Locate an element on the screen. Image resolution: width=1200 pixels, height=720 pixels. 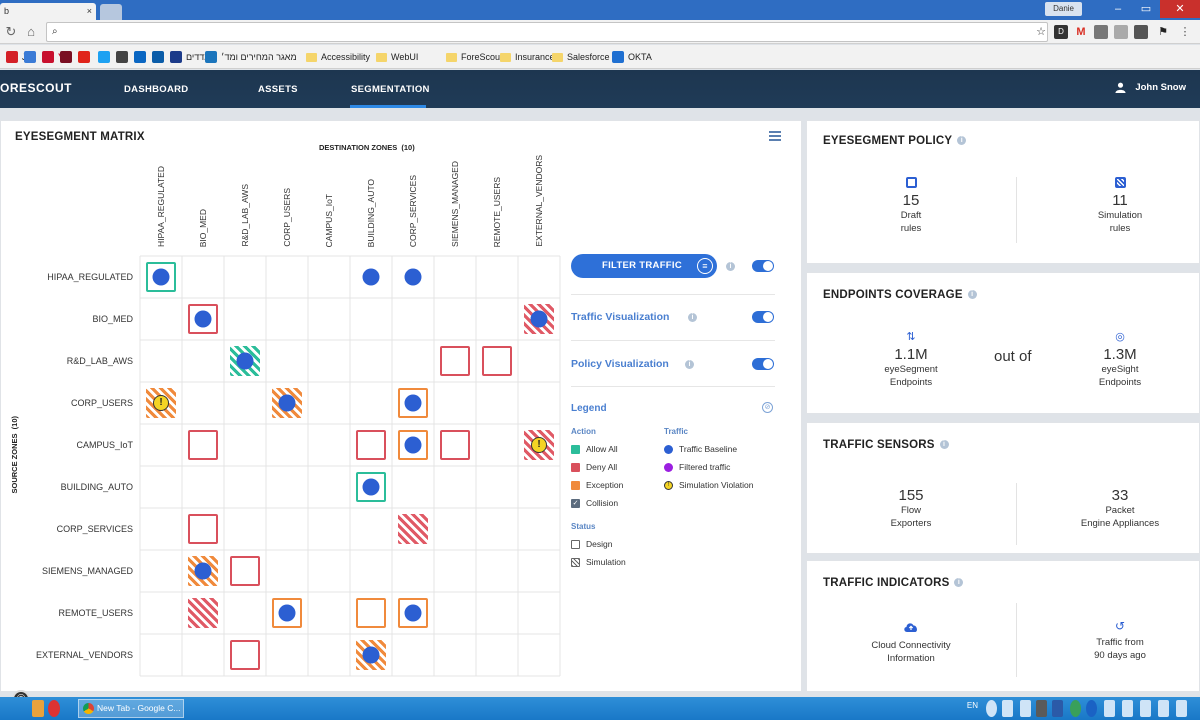
source-zone-label: CORP_USERS is located at coordinates (101, 403).